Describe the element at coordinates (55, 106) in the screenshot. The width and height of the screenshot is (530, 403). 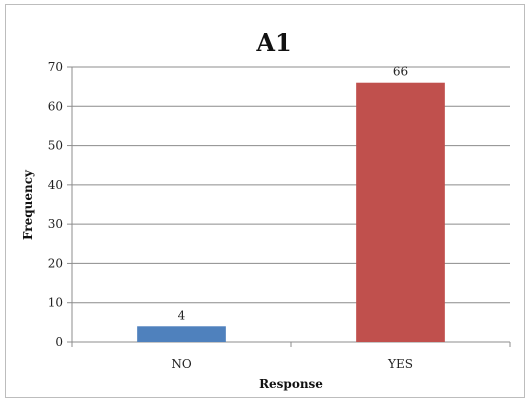
I see `y-tick-label: 60` at that location.